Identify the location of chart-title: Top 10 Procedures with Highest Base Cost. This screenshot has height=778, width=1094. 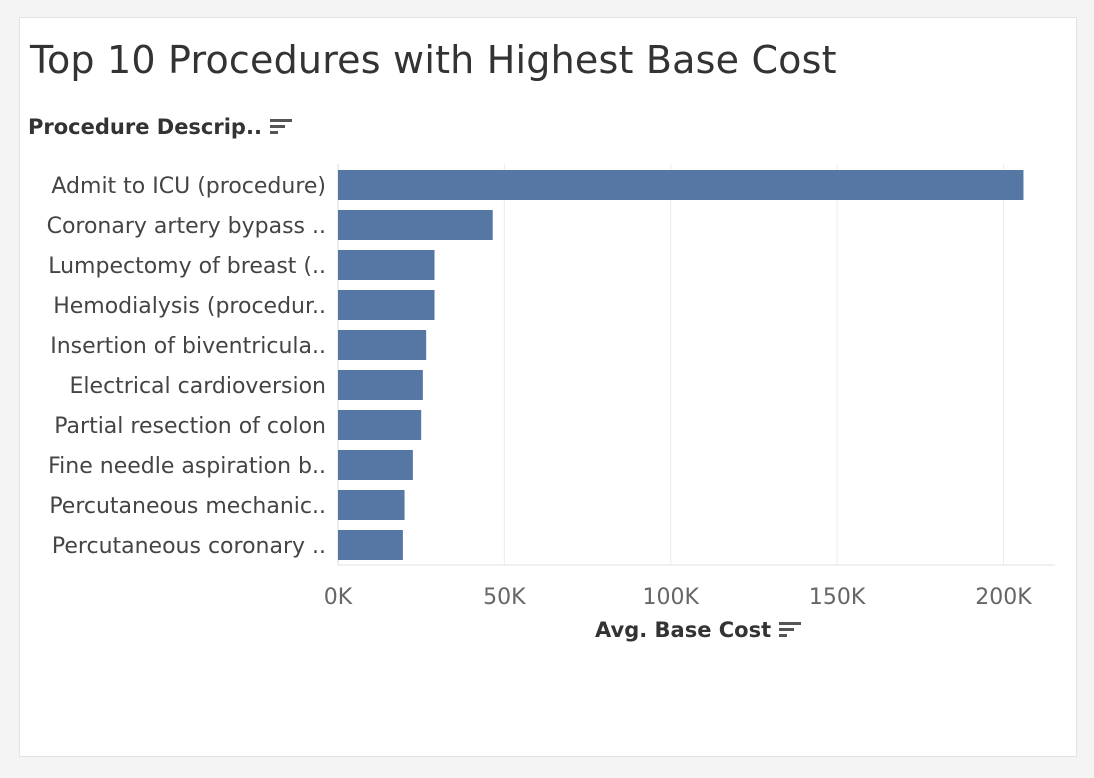
(433, 60).